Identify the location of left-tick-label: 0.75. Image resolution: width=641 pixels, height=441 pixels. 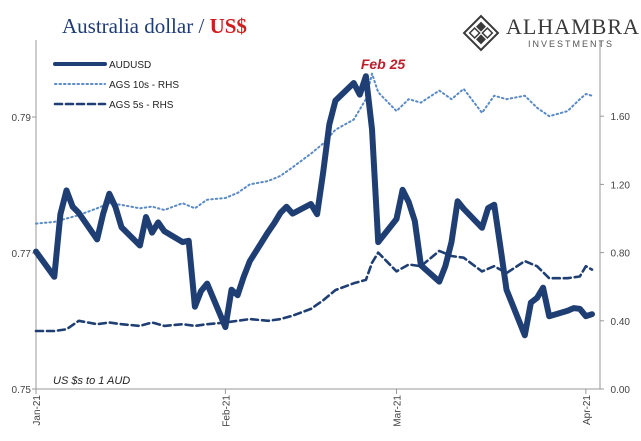
(22, 390).